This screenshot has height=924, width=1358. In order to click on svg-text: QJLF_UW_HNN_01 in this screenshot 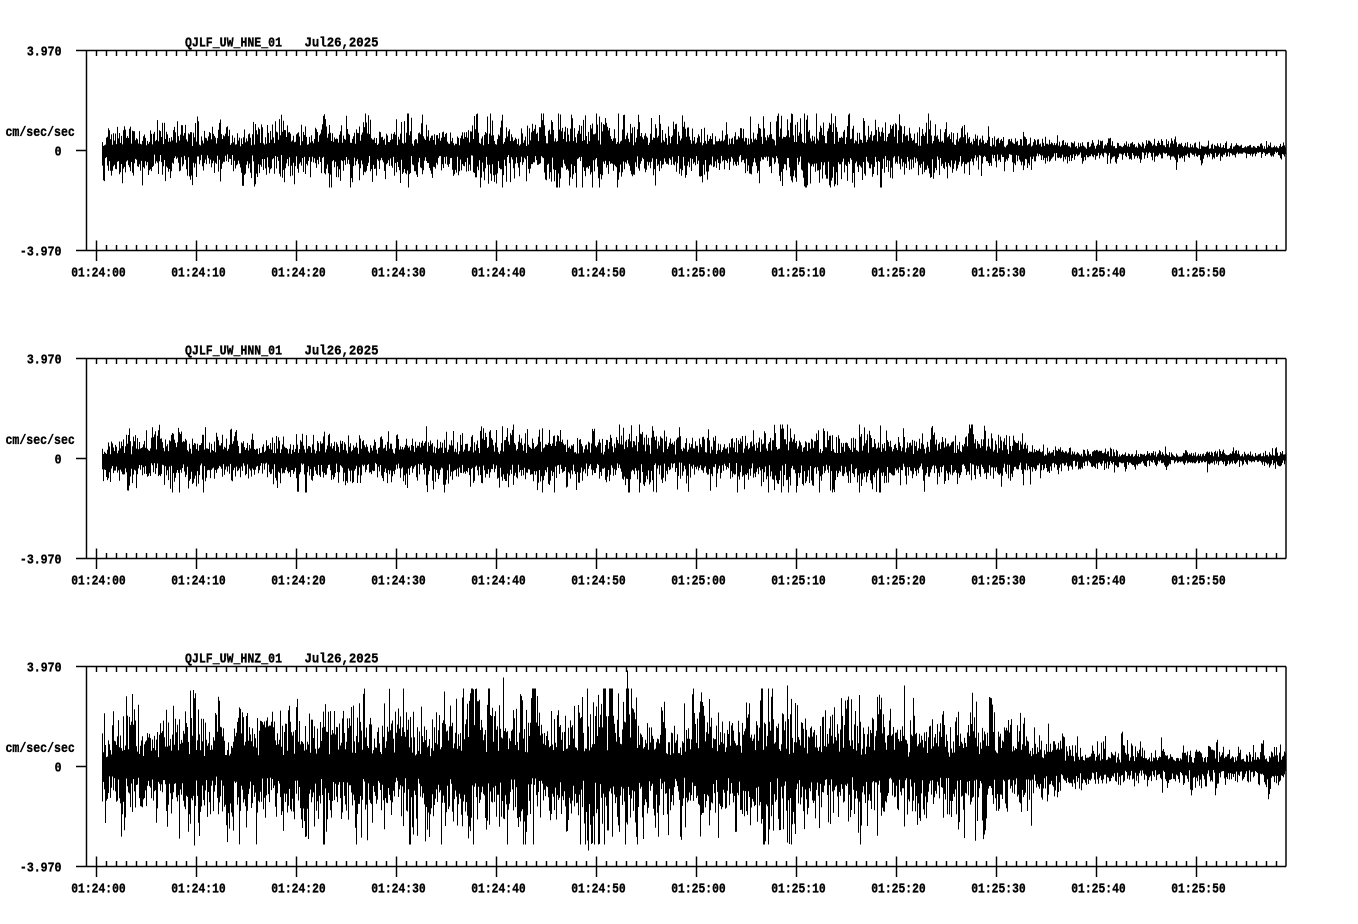, I will do `click(233, 352)`.